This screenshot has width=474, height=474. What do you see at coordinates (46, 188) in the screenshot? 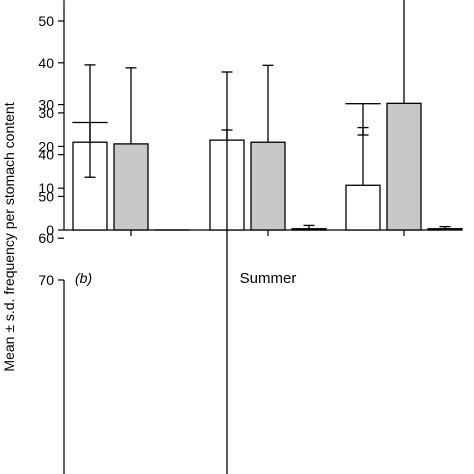
I see `y-tick-label: 10` at bounding box center [46, 188].